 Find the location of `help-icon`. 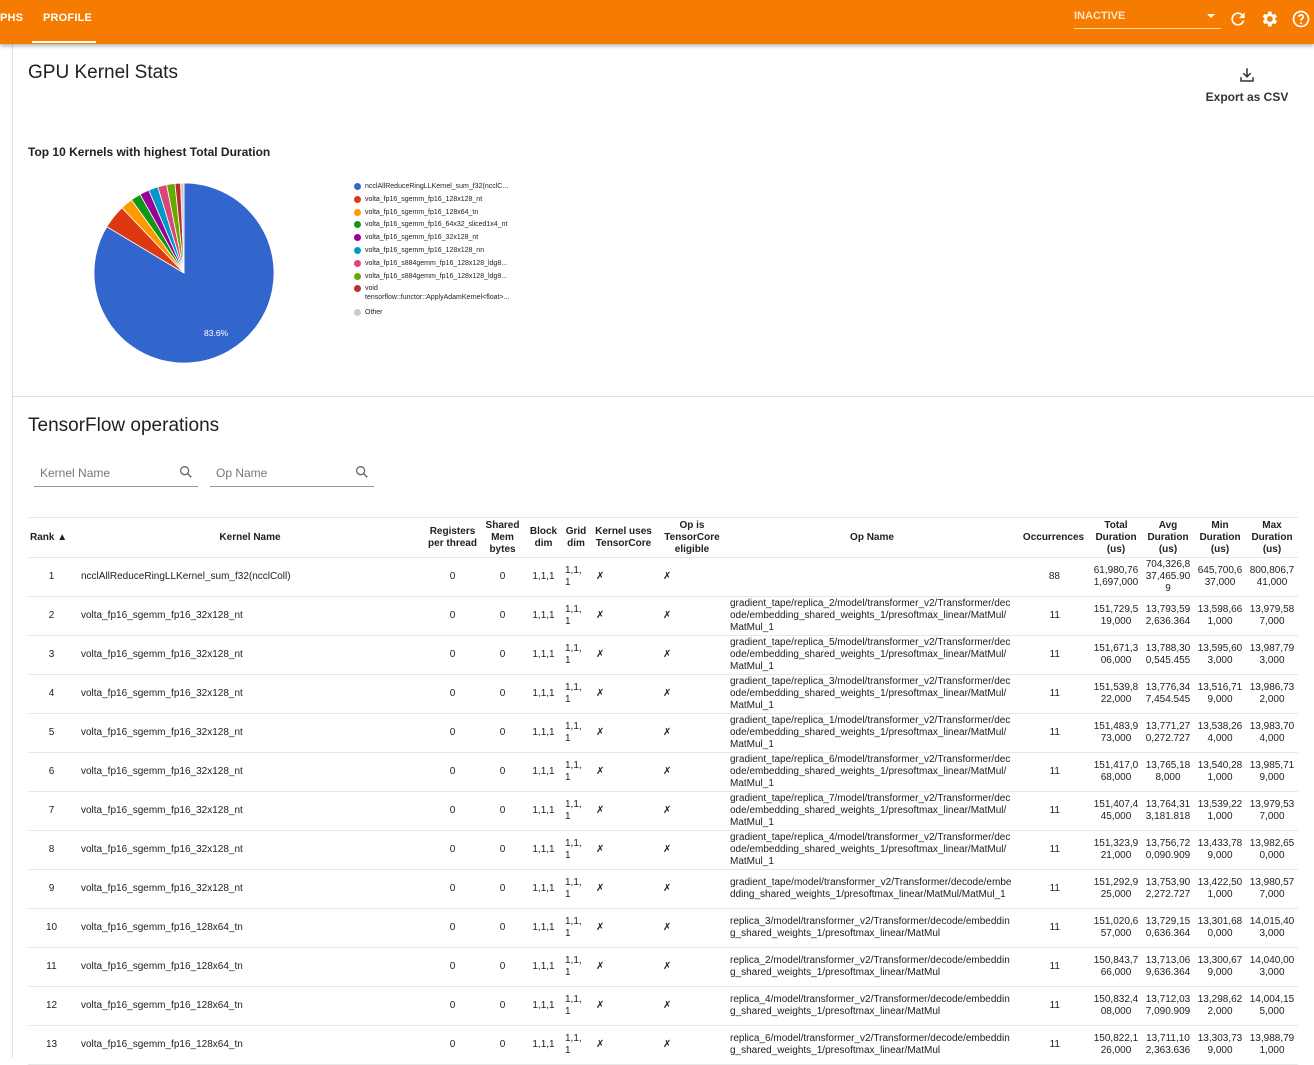

help-icon is located at coordinates (1301, 19).